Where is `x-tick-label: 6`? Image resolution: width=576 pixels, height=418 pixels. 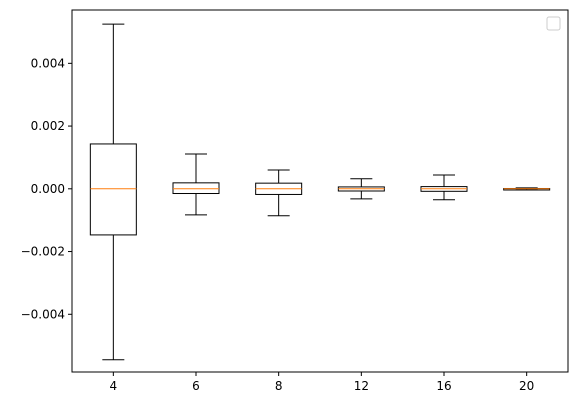 x-tick-label: 6 is located at coordinates (196, 386).